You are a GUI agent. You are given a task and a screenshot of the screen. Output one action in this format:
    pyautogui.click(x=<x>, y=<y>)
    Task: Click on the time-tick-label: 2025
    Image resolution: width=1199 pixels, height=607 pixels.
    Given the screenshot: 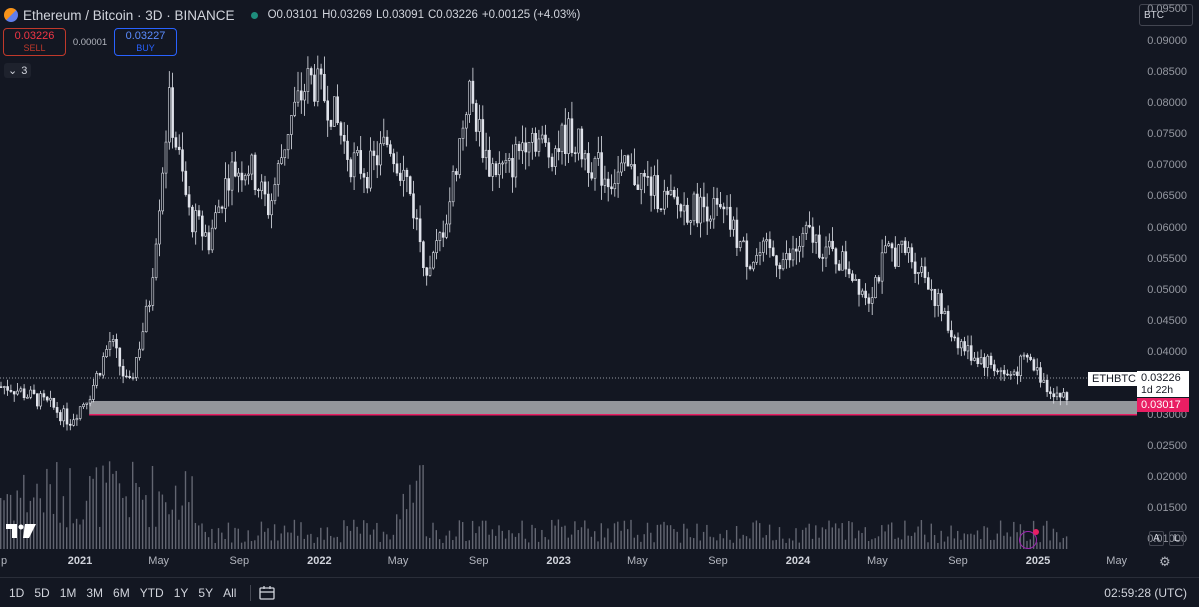 What is the action you would take?
    pyautogui.click(x=1038, y=561)
    